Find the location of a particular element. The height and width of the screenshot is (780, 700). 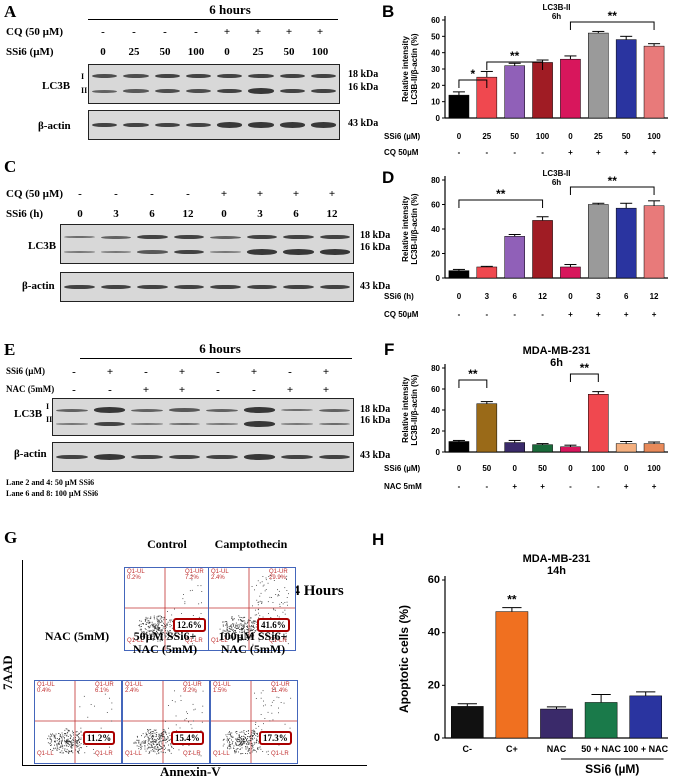

chart-d-row1-value: 6 is located at coordinates (514, 296).